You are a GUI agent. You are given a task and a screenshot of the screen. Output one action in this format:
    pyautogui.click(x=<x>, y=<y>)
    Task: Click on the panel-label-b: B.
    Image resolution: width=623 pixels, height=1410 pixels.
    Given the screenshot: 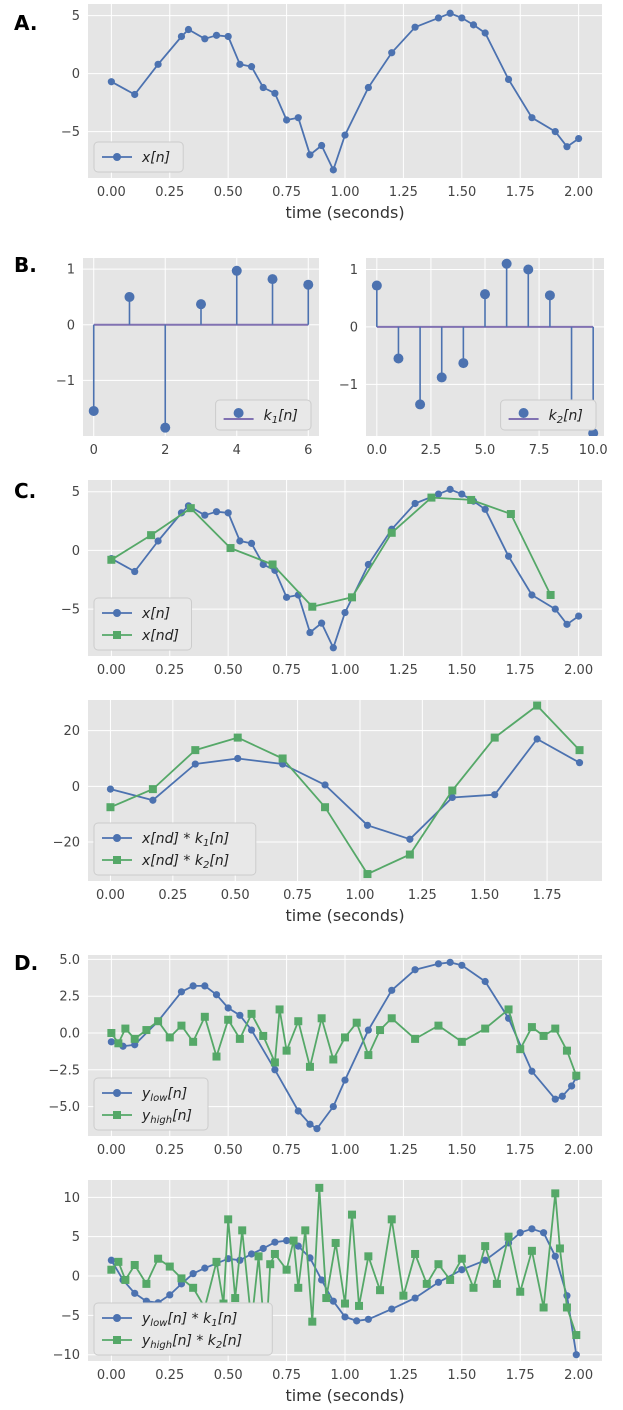 What is the action you would take?
    pyautogui.click(x=25, y=265)
    